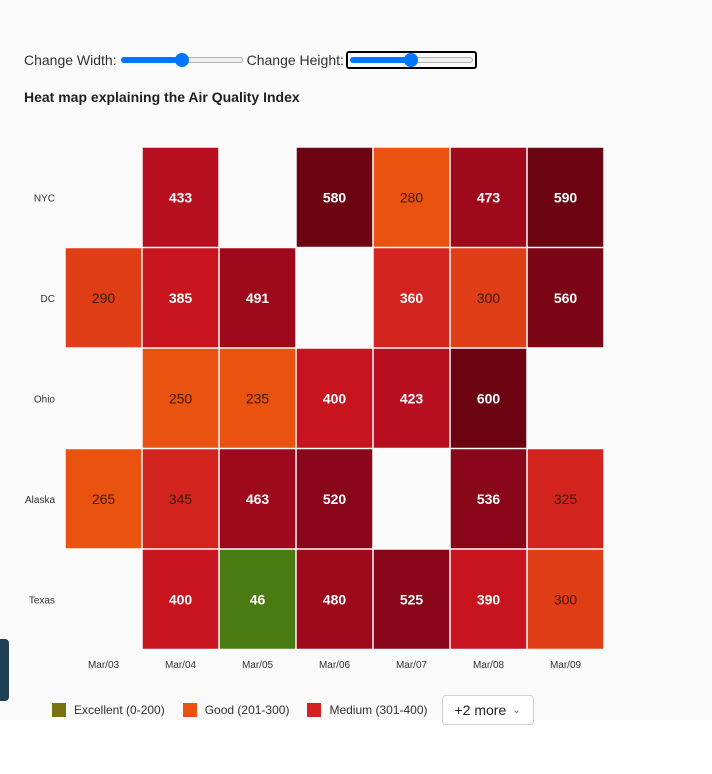  Describe the element at coordinates (40, 500) in the screenshot. I see `y-tick-label: Alaska` at that location.